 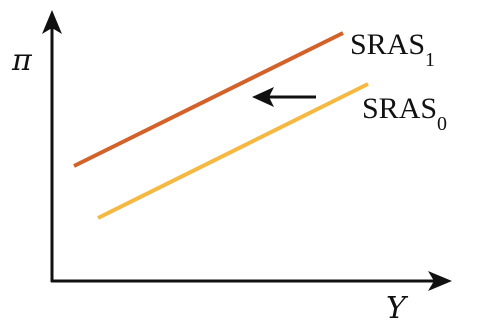 What do you see at coordinates (404, 113) in the screenshot?
I see `sras0-label: SRAS0` at bounding box center [404, 113].